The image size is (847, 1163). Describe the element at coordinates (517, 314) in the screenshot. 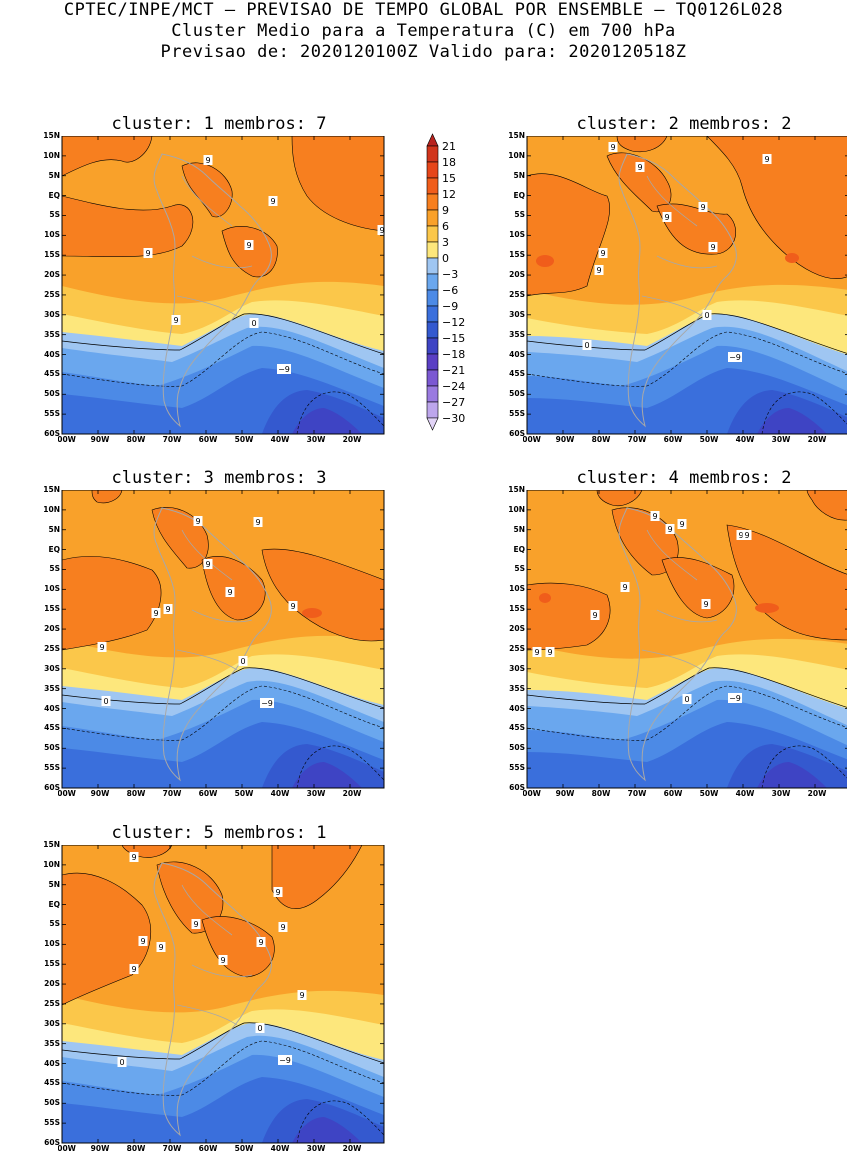

I see `lat-label: 30S` at that location.